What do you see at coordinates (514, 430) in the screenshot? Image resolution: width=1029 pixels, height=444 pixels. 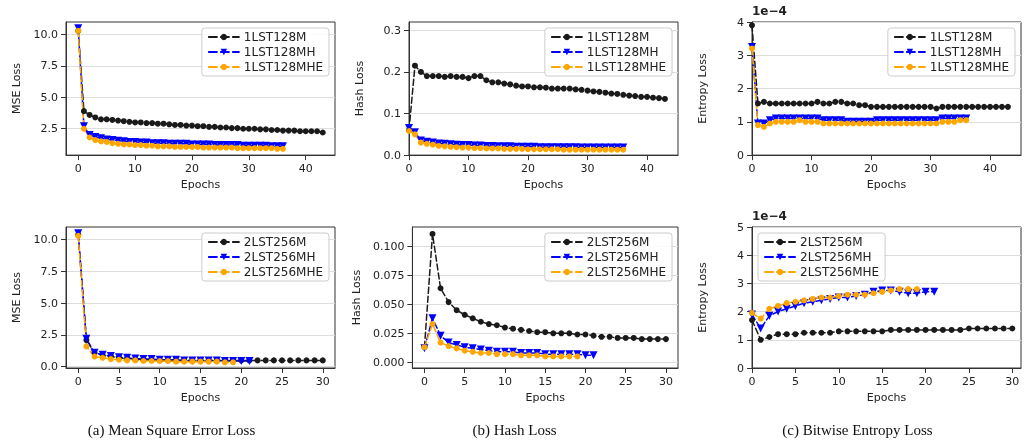 I see `text: (b) Hash Loss` at bounding box center [514, 430].